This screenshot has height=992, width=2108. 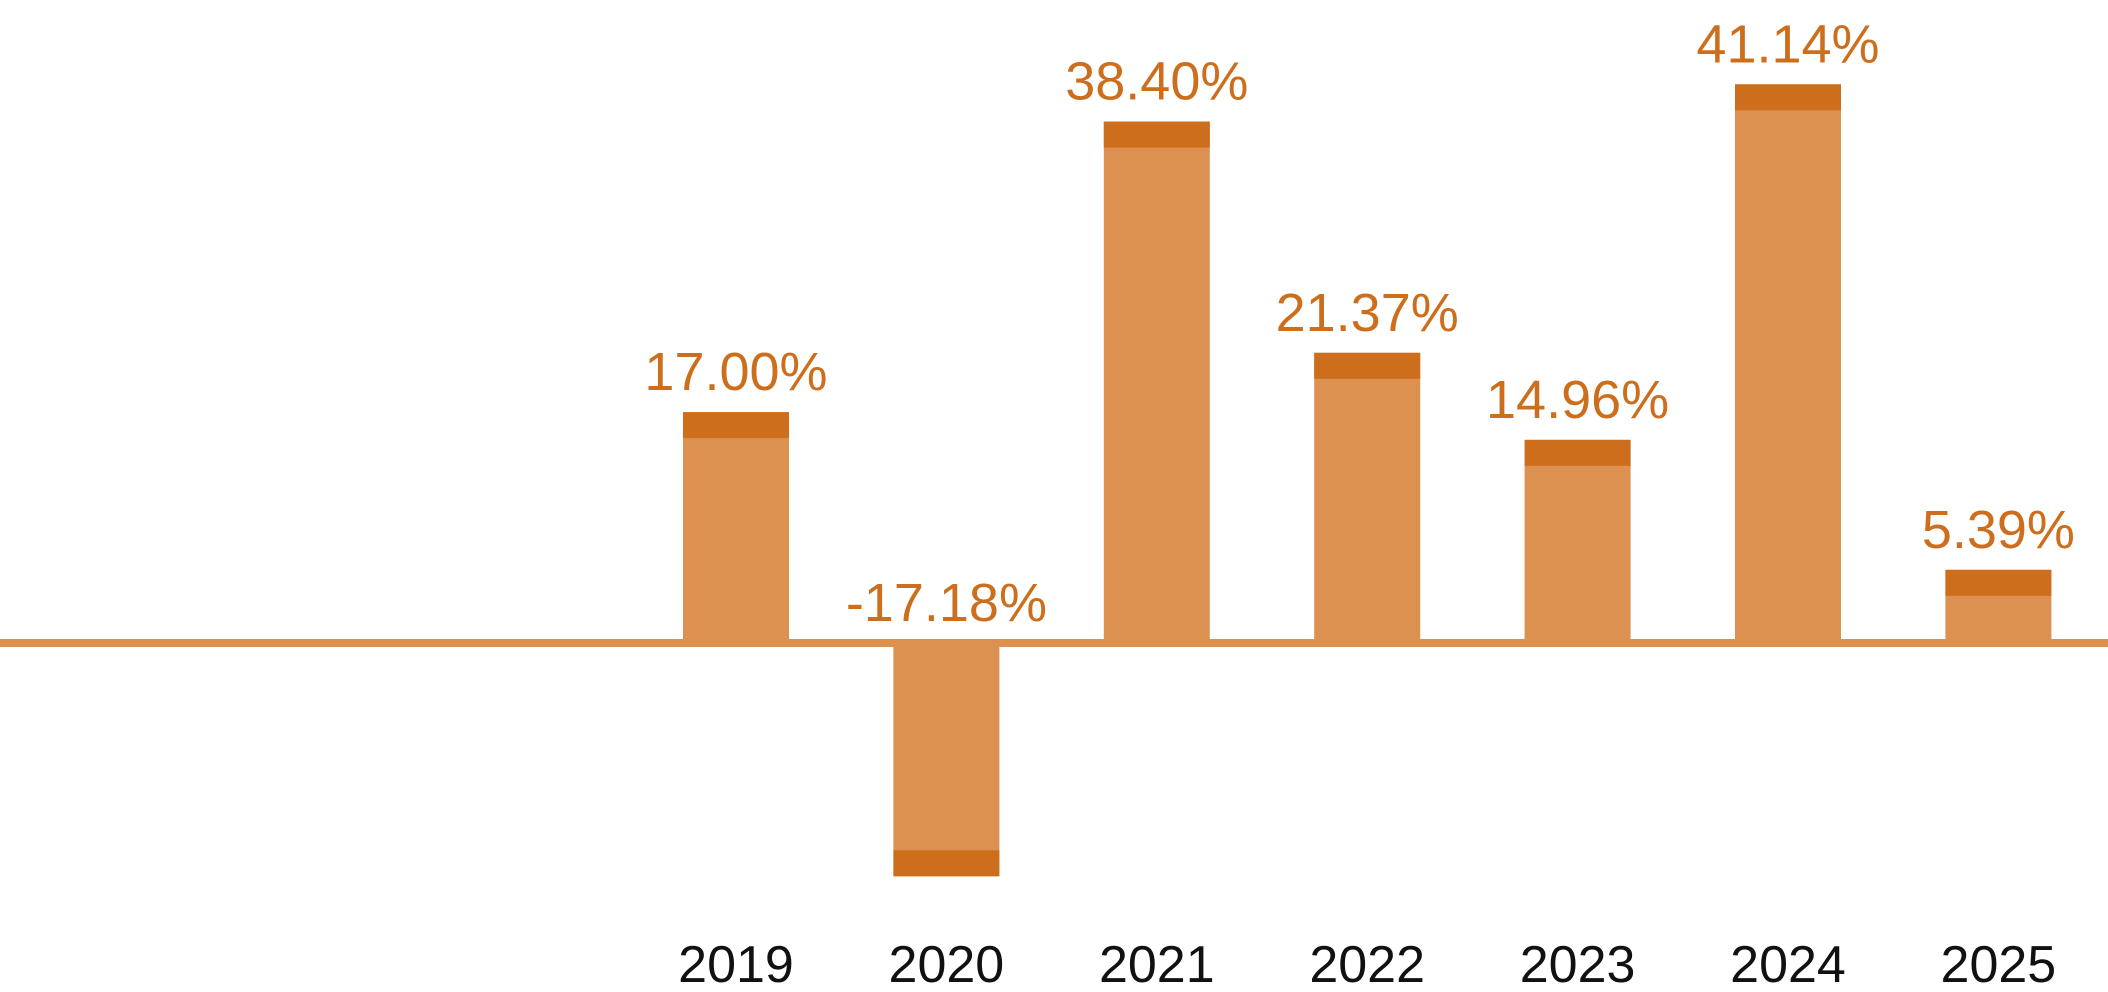 What do you see at coordinates (946, 863) in the screenshot?
I see `bar-cap-2020` at bounding box center [946, 863].